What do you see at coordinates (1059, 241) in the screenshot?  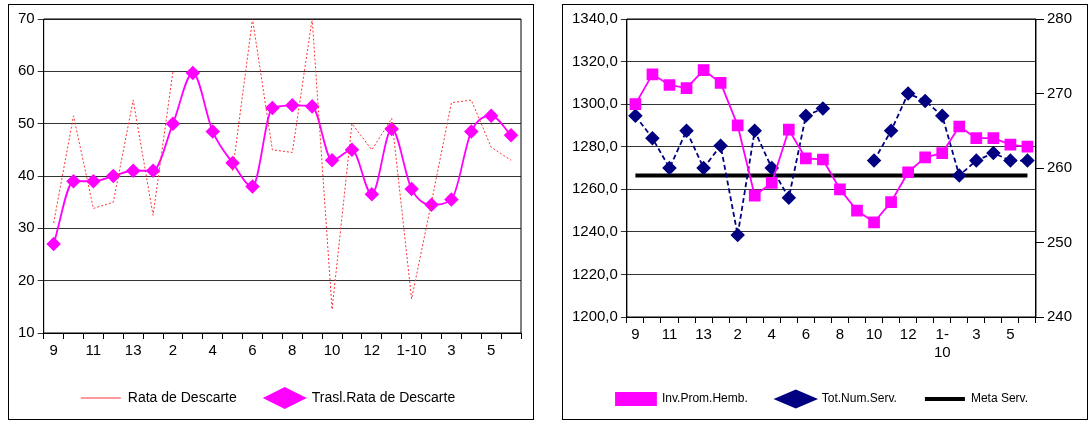 I see `y2-tick-label: 250` at bounding box center [1059, 241].